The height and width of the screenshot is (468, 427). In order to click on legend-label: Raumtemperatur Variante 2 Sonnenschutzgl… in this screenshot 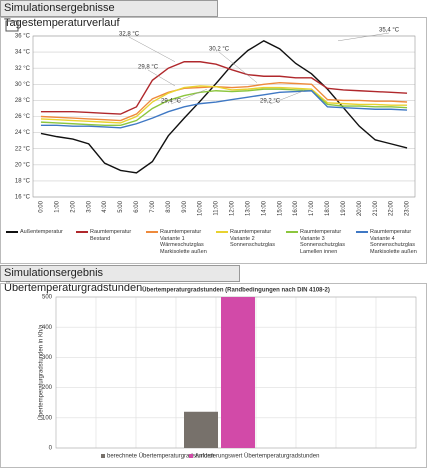, I will do `click(252, 238)`.